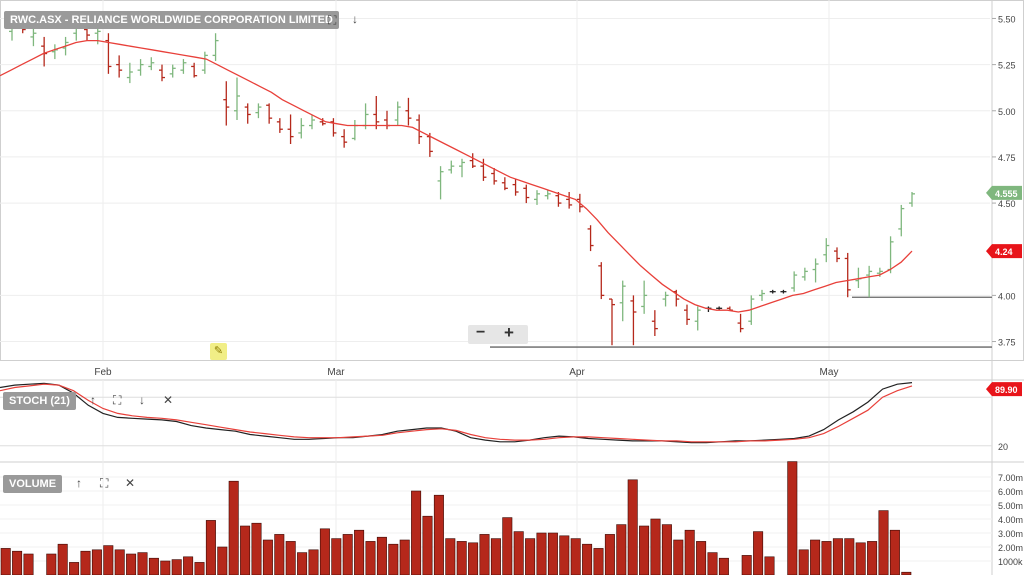 The height and width of the screenshot is (580, 1024). What do you see at coordinates (1007, 158) in the screenshot?
I see `y-tick-label: 4.75` at bounding box center [1007, 158].